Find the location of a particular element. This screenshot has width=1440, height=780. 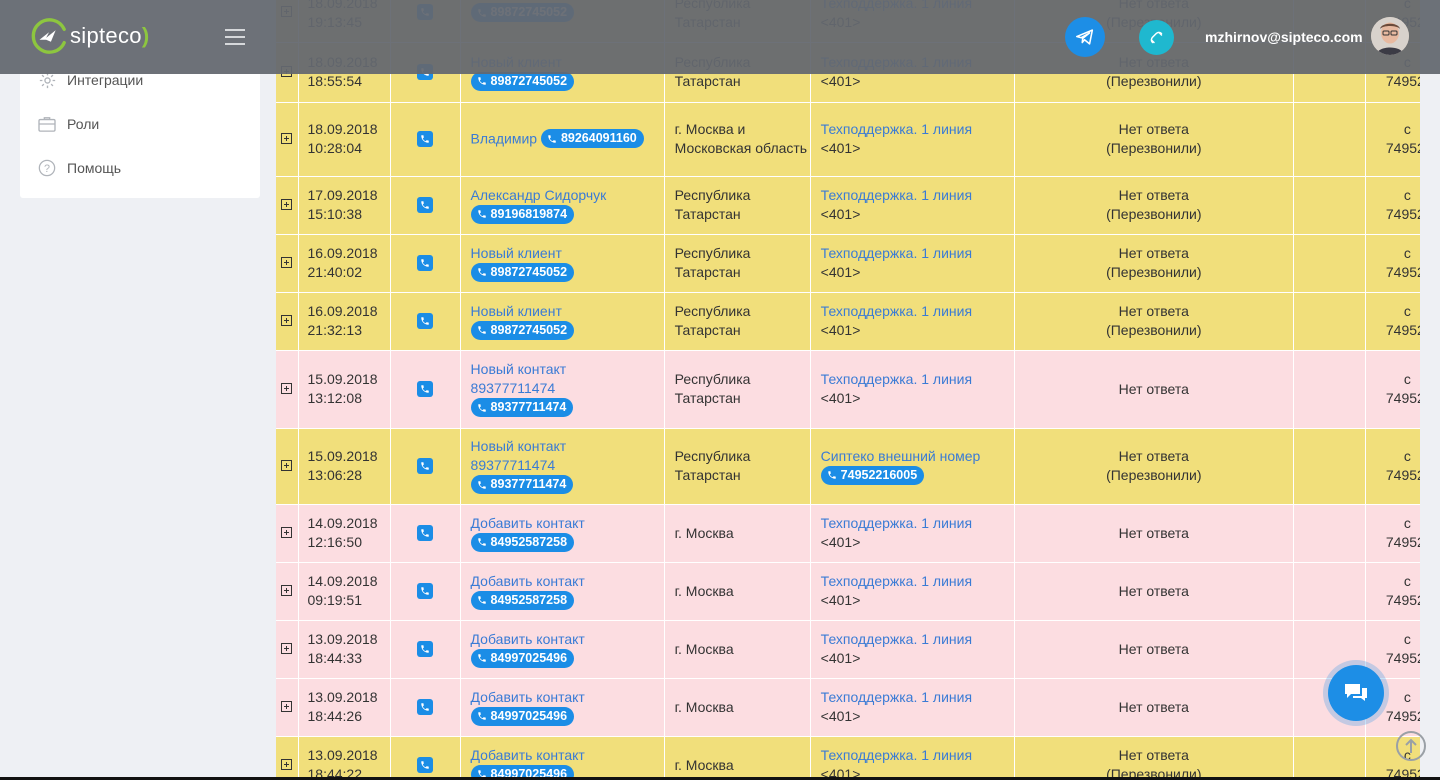

destination-cell: Сиптеко внешний номер 74952216005 is located at coordinates (912, 466).